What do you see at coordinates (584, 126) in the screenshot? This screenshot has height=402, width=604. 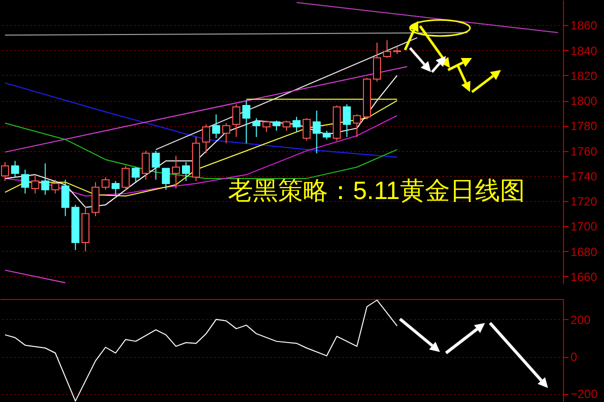 I see `y-tick-label: 1780` at bounding box center [584, 126].